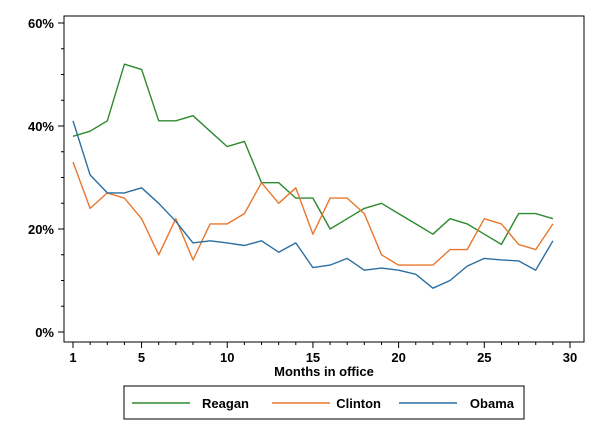  I want to click on x-tick-label: 1, so click(72, 357).